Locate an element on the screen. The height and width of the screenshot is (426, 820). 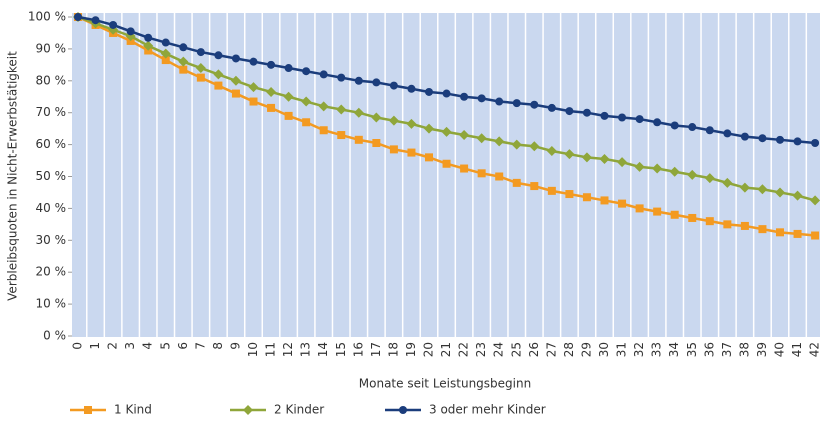
x-tick-label: 35 is located at coordinates (692, 349).